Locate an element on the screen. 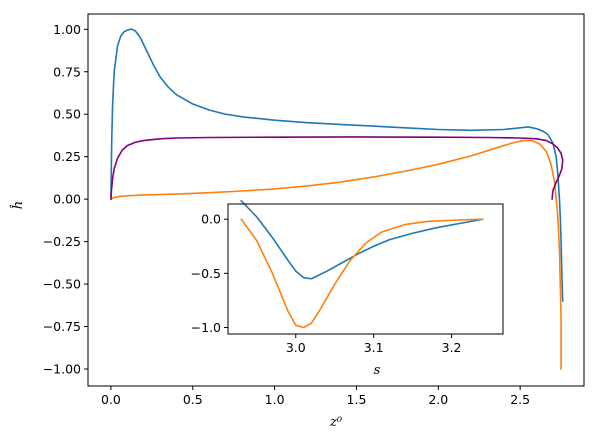  main-x-tick-label: 2.0 is located at coordinates (438, 399).